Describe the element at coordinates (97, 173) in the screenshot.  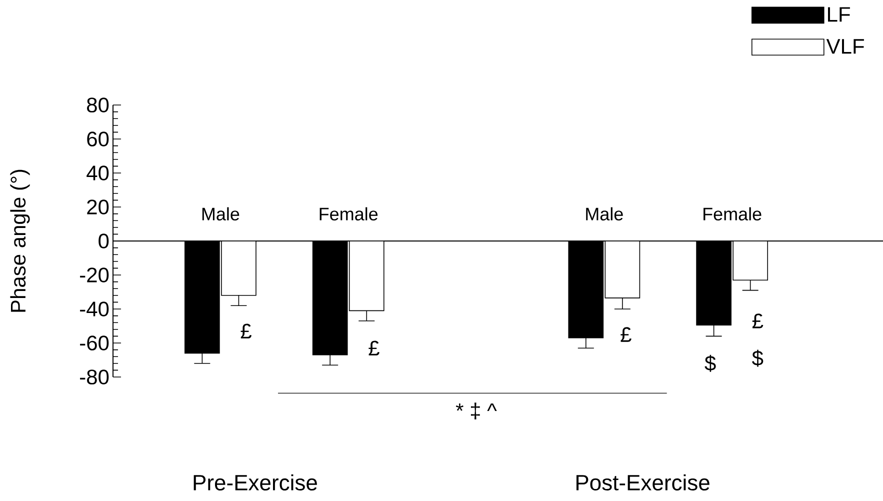
I see `y-tick-label: 40` at that location.